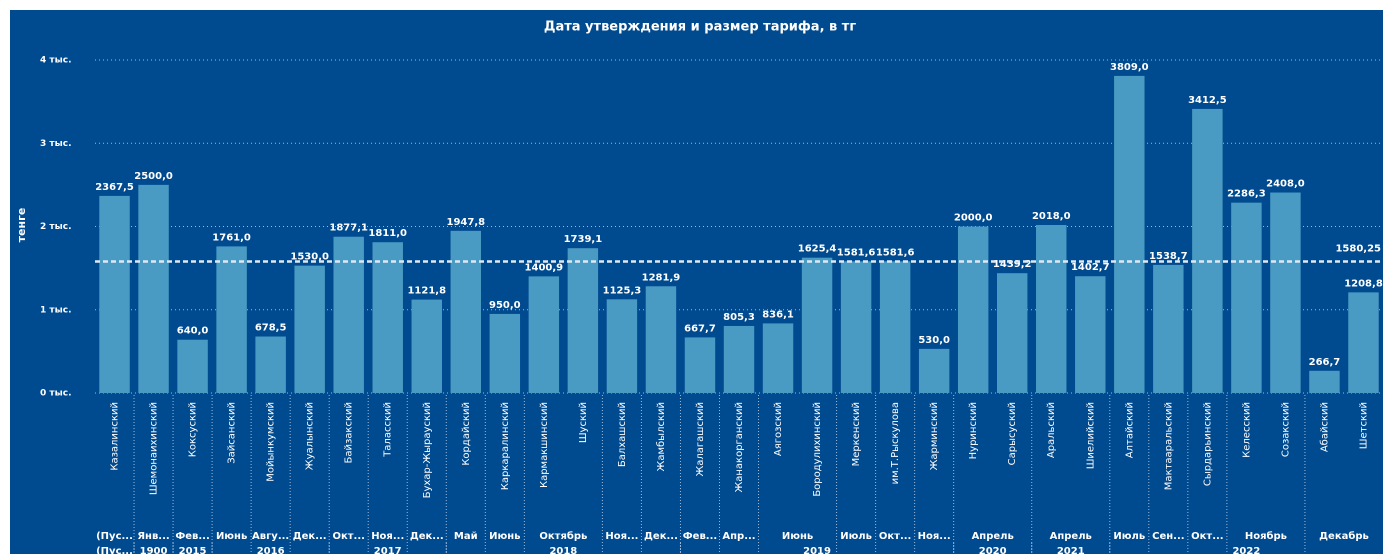  I want to click on x-tick-label: Кармакшинский, so click(544, 445).